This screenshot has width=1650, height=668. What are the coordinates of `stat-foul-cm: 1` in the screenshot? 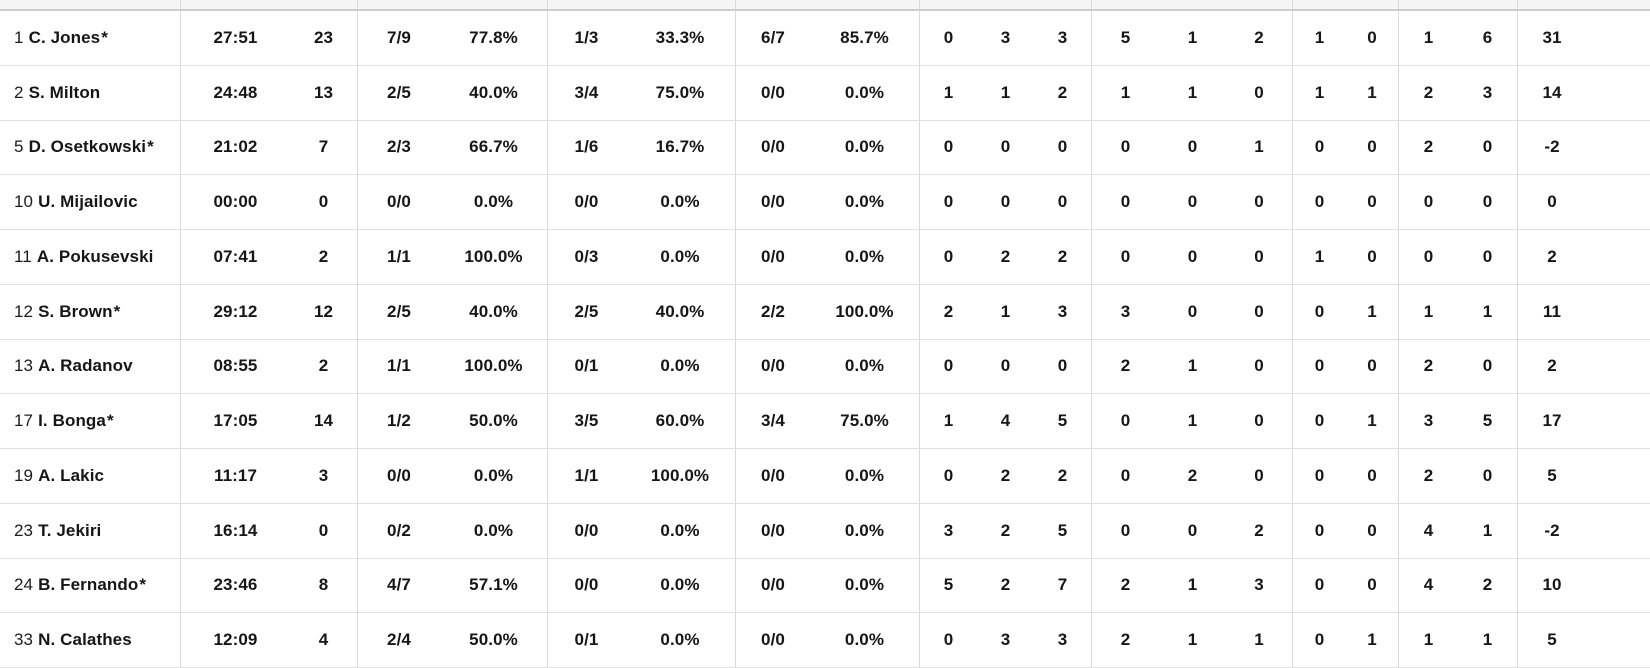 It's located at (1428, 37).